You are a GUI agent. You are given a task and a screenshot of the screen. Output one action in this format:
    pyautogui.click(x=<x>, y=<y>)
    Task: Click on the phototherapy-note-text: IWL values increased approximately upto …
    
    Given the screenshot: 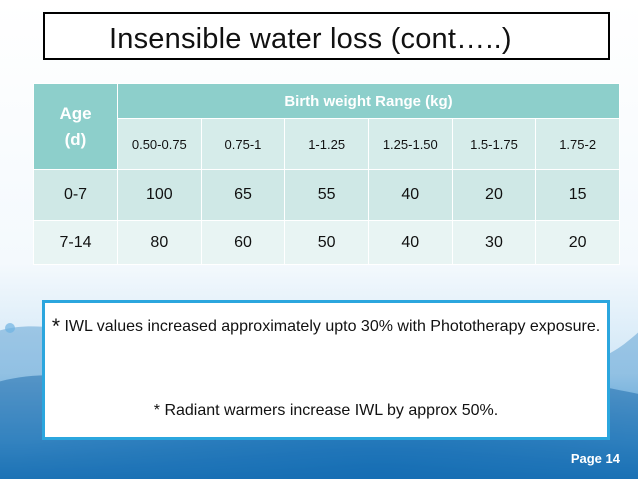 What is the action you would take?
    pyautogui.click(x=332, y=326)
    